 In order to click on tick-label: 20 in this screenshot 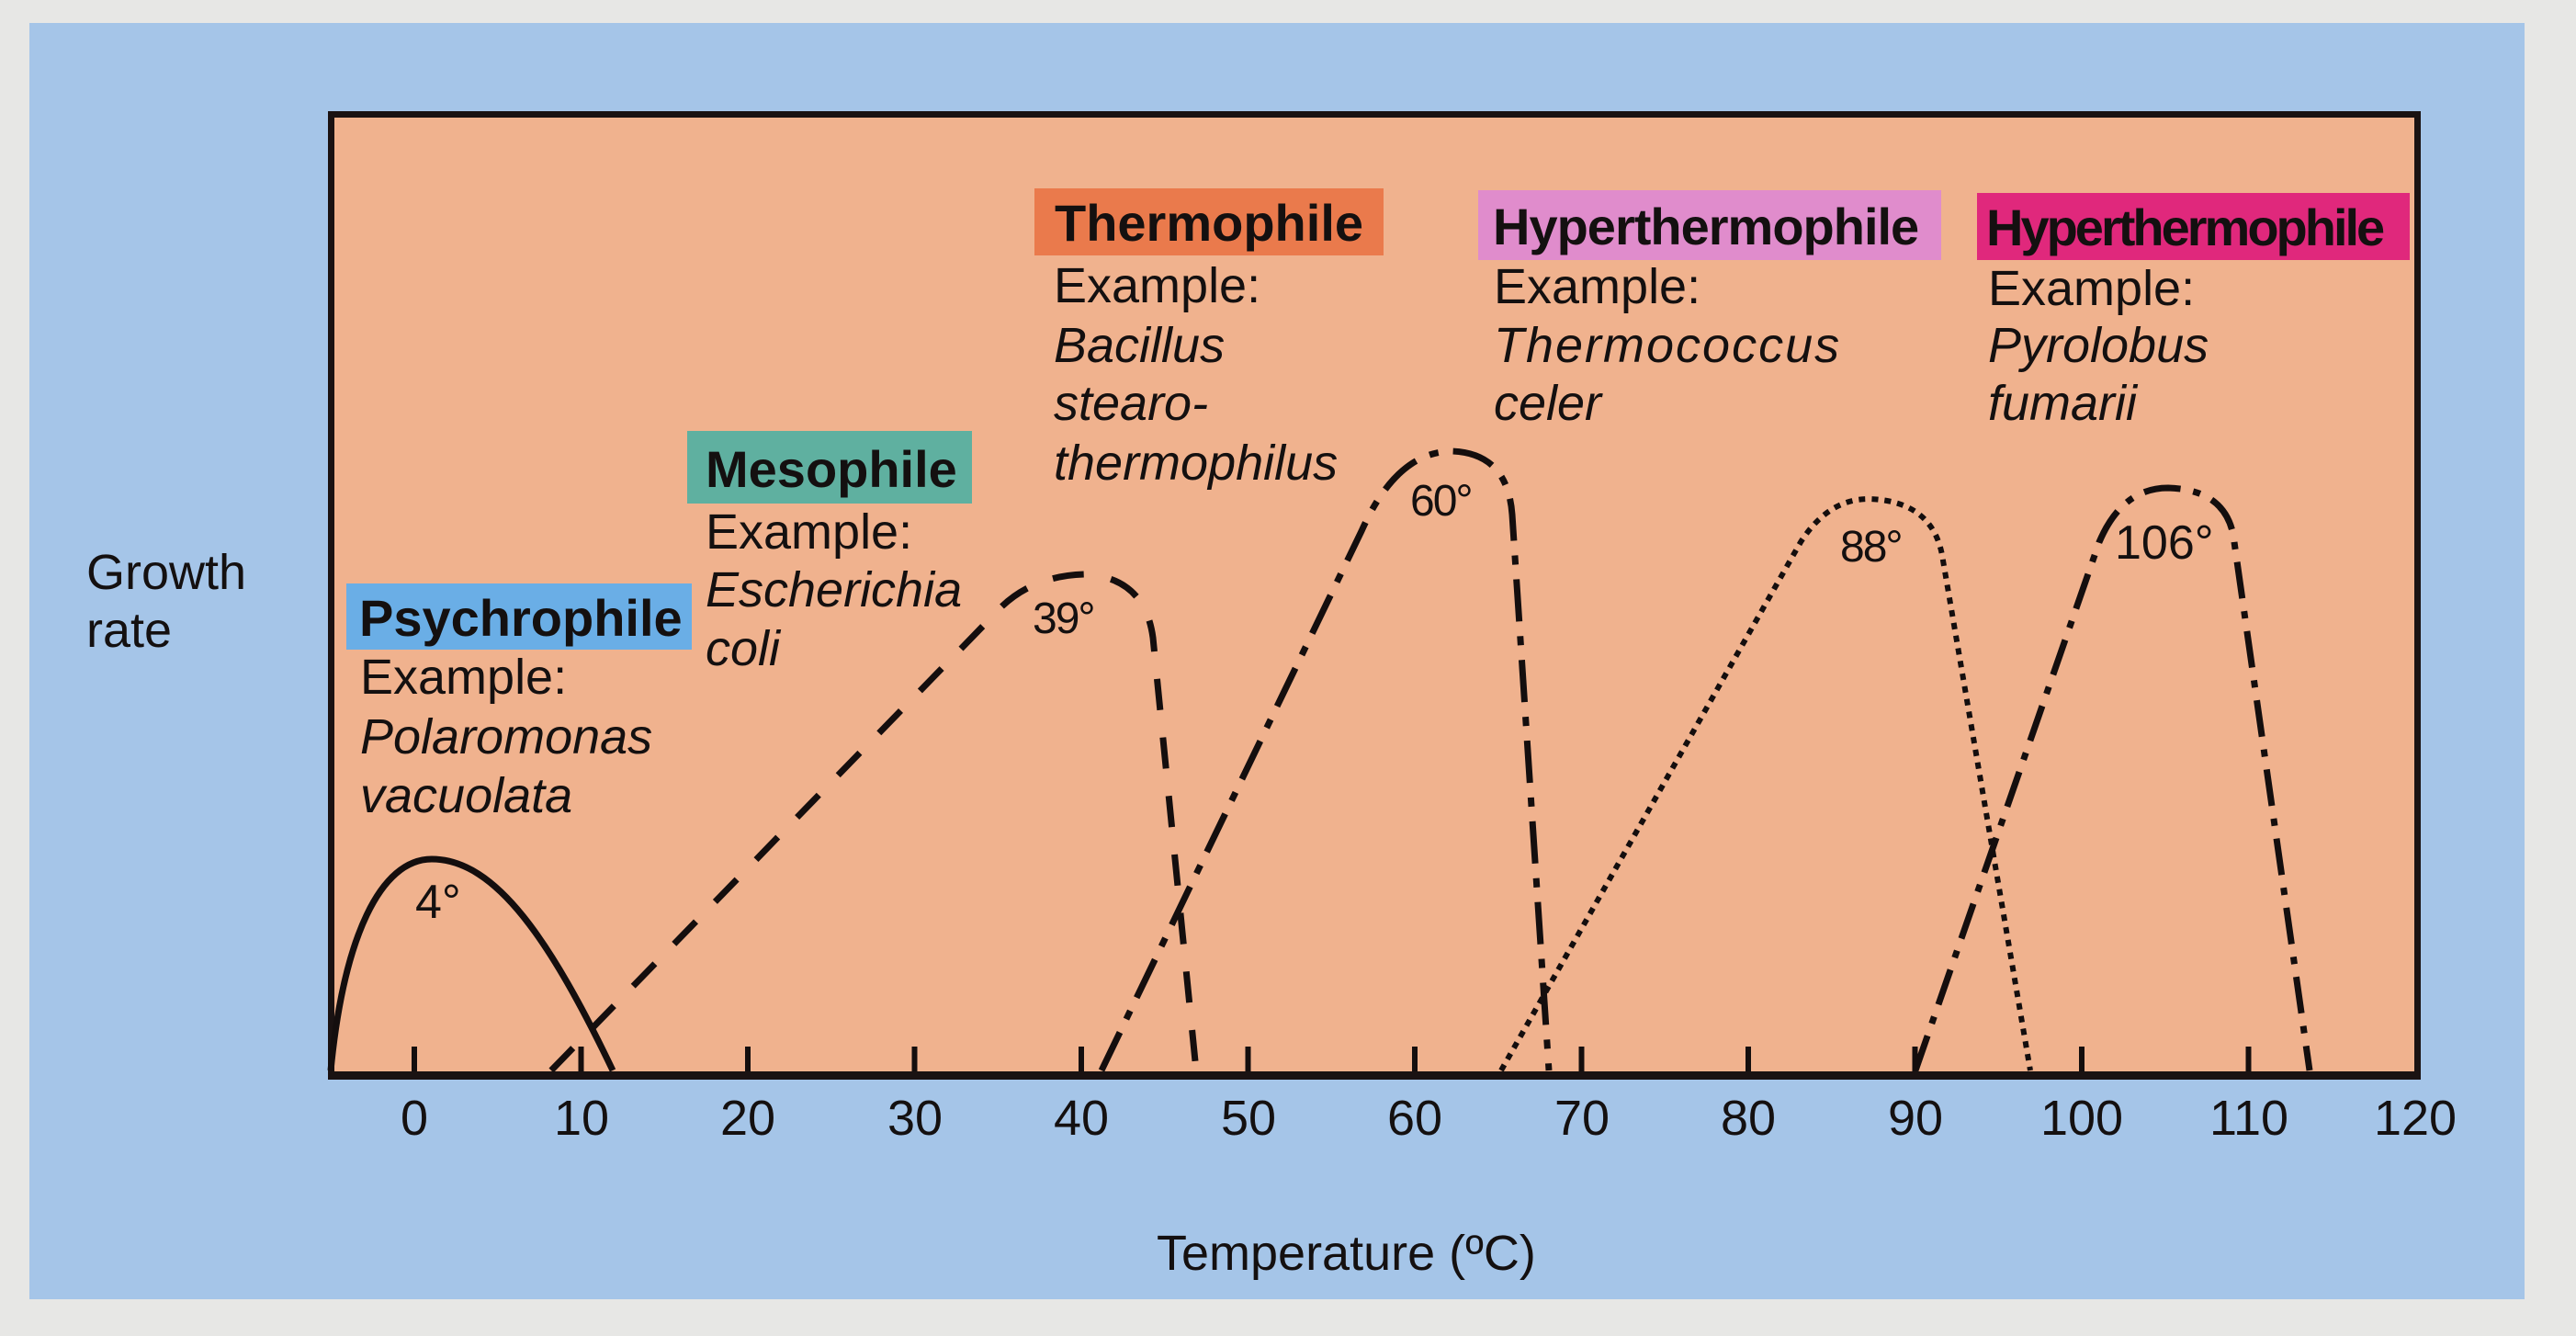, I will do `click(747, 1118)`.